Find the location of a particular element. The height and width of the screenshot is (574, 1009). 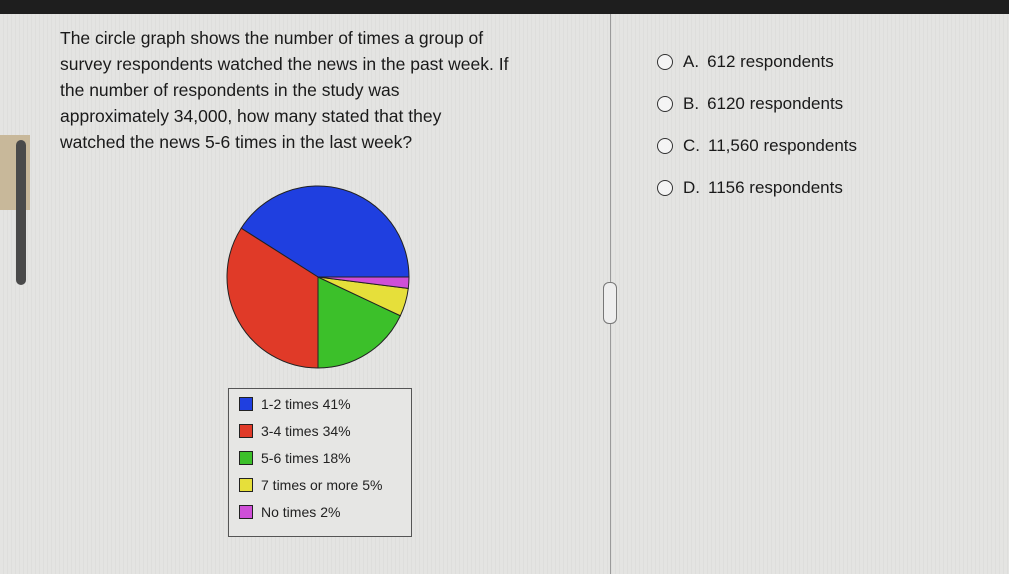

legend-value: 5% is located at coordinates (372, 485).